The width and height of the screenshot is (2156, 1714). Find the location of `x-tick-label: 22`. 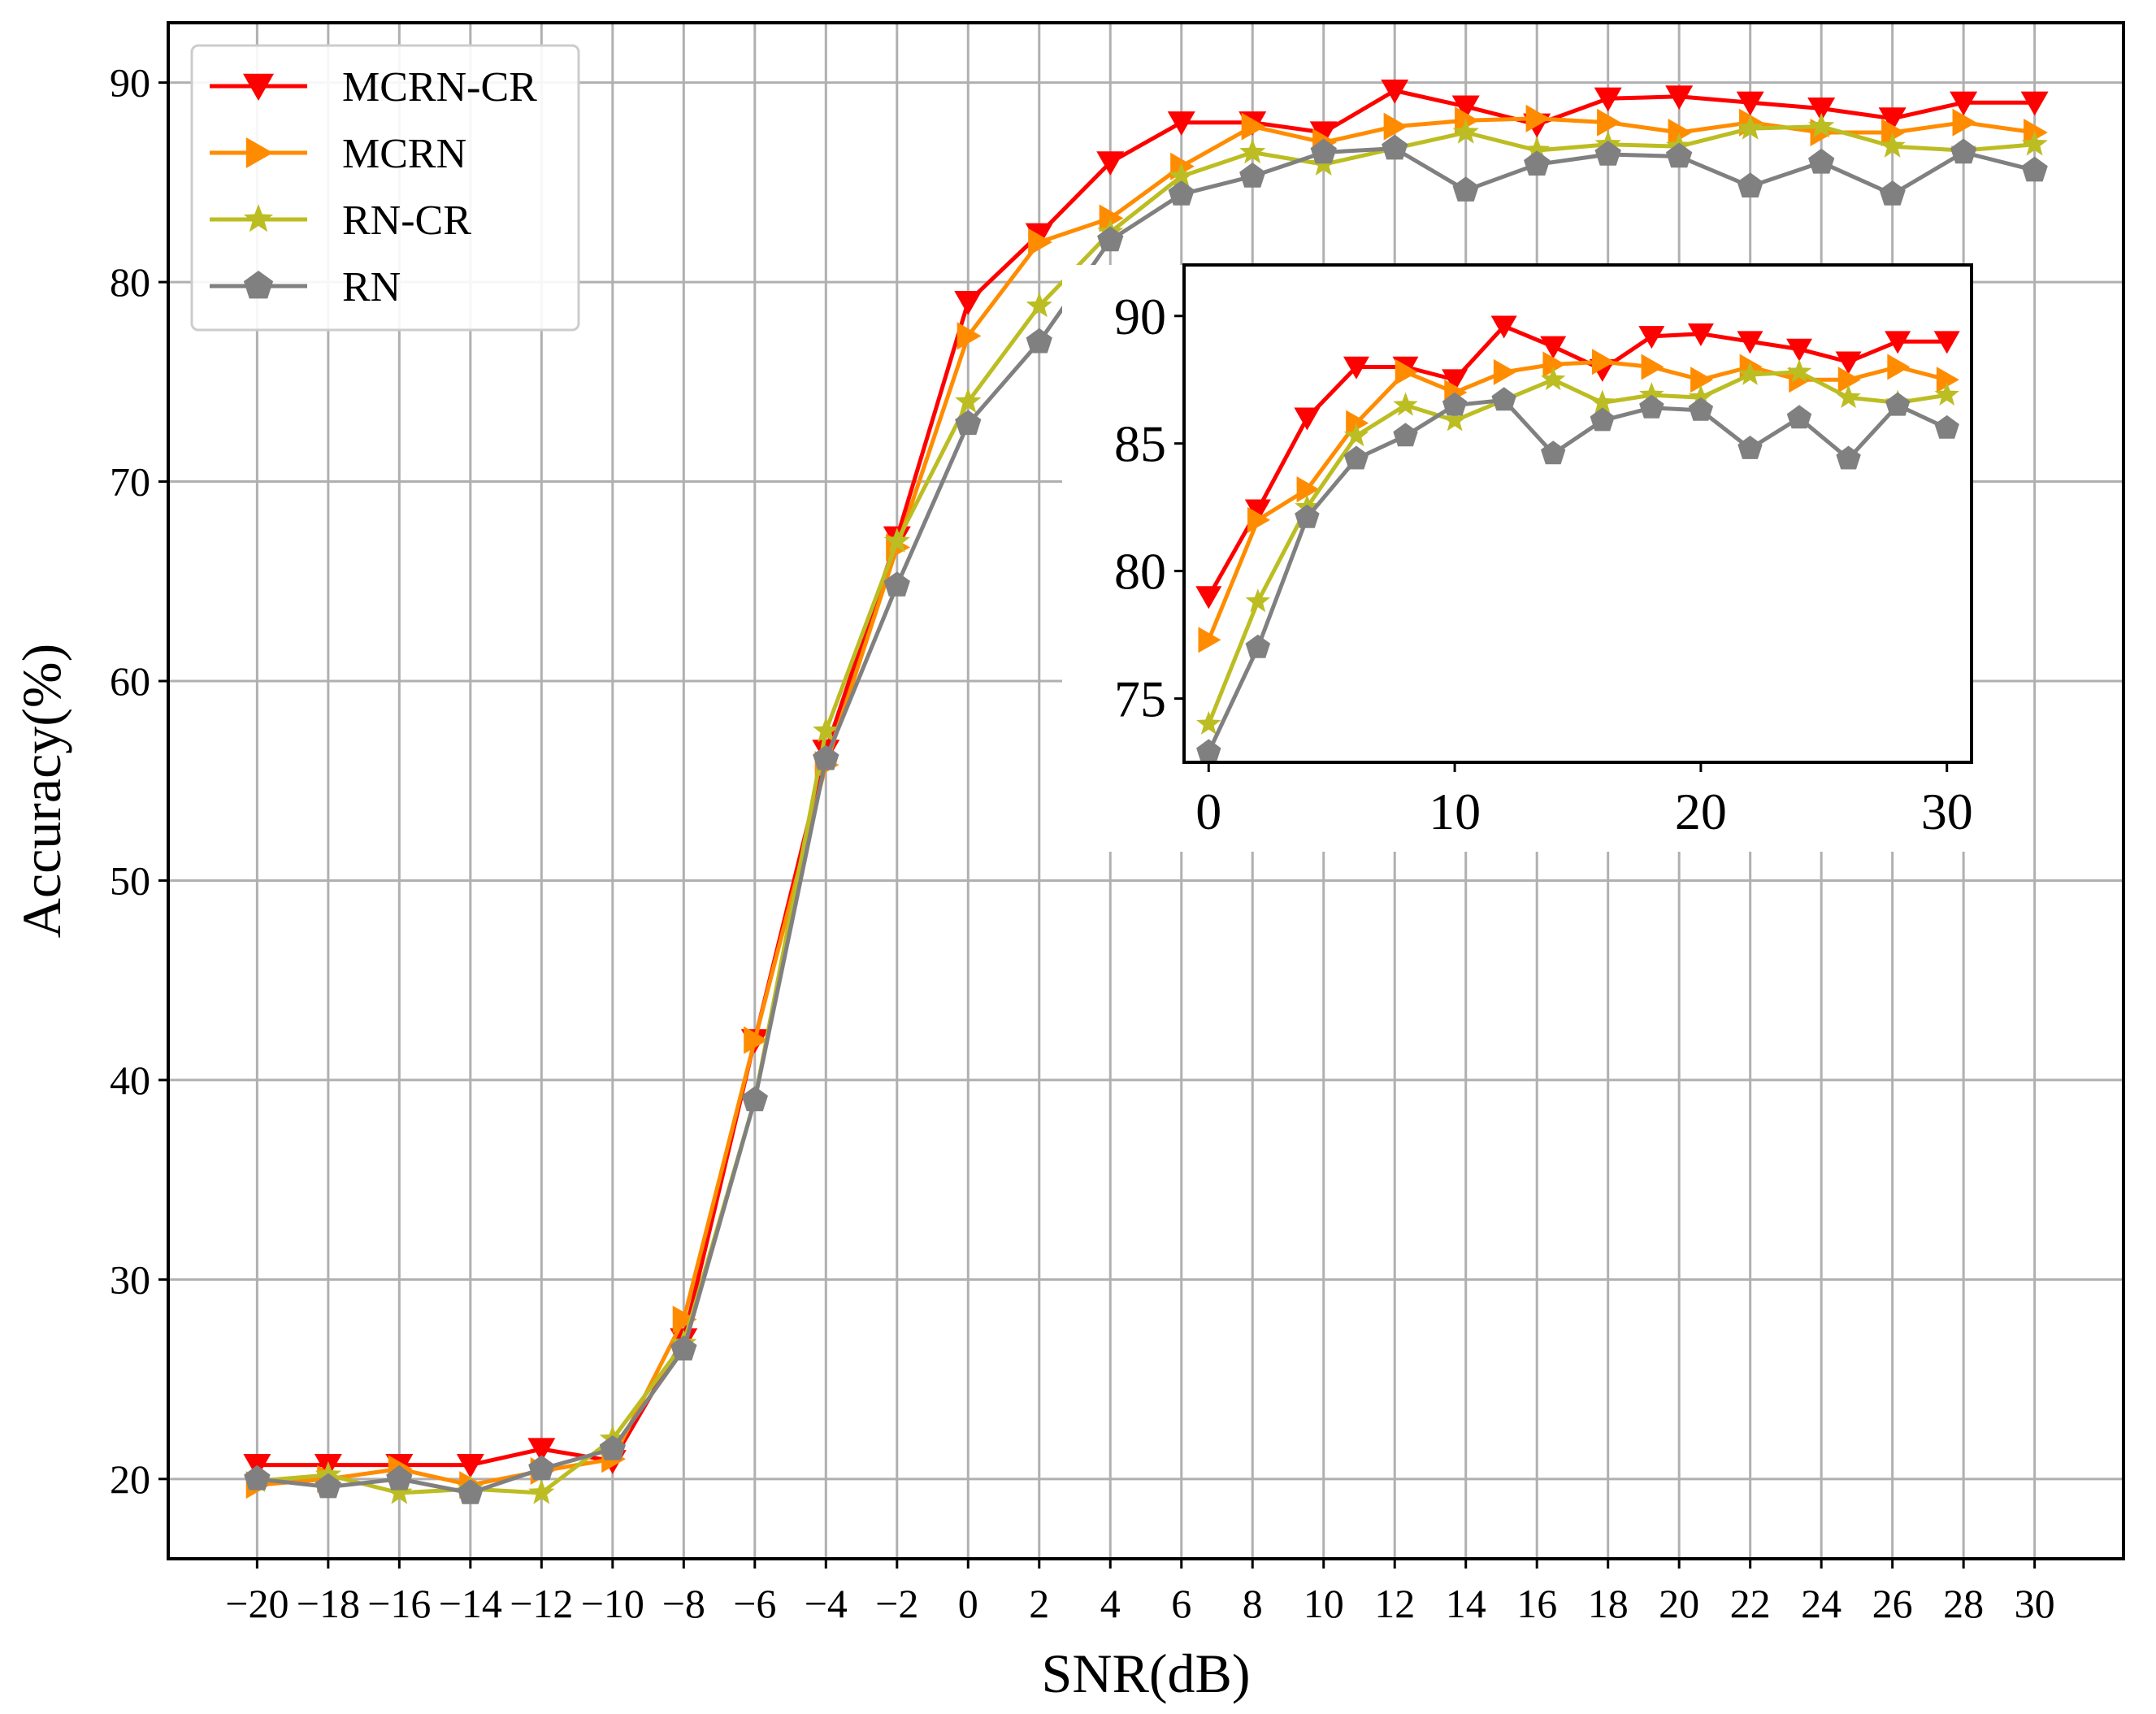

x-tick-label: 22 is located at coordinates (1750, 1603).